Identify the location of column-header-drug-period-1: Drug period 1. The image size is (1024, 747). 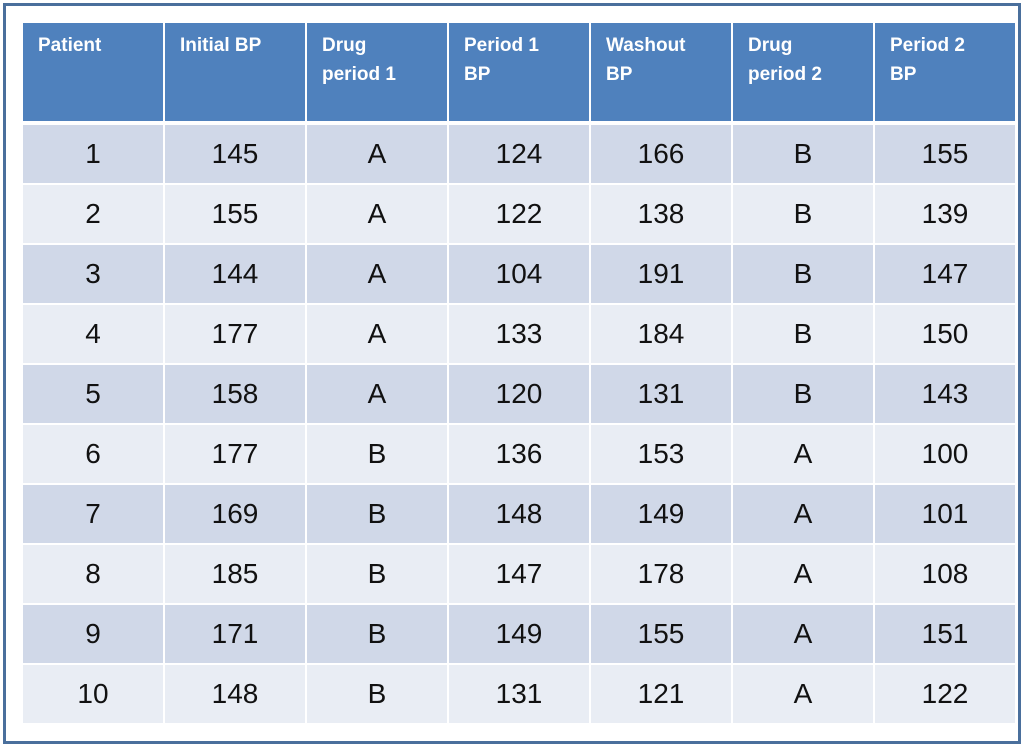
(377, 73).